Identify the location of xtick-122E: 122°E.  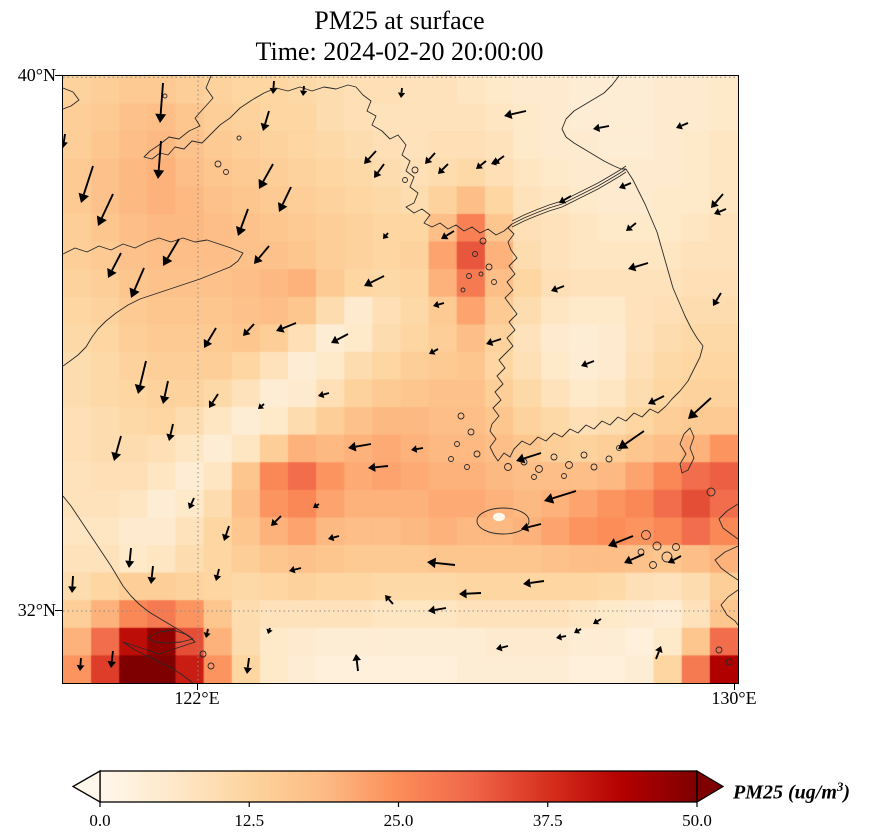
(197, 698).